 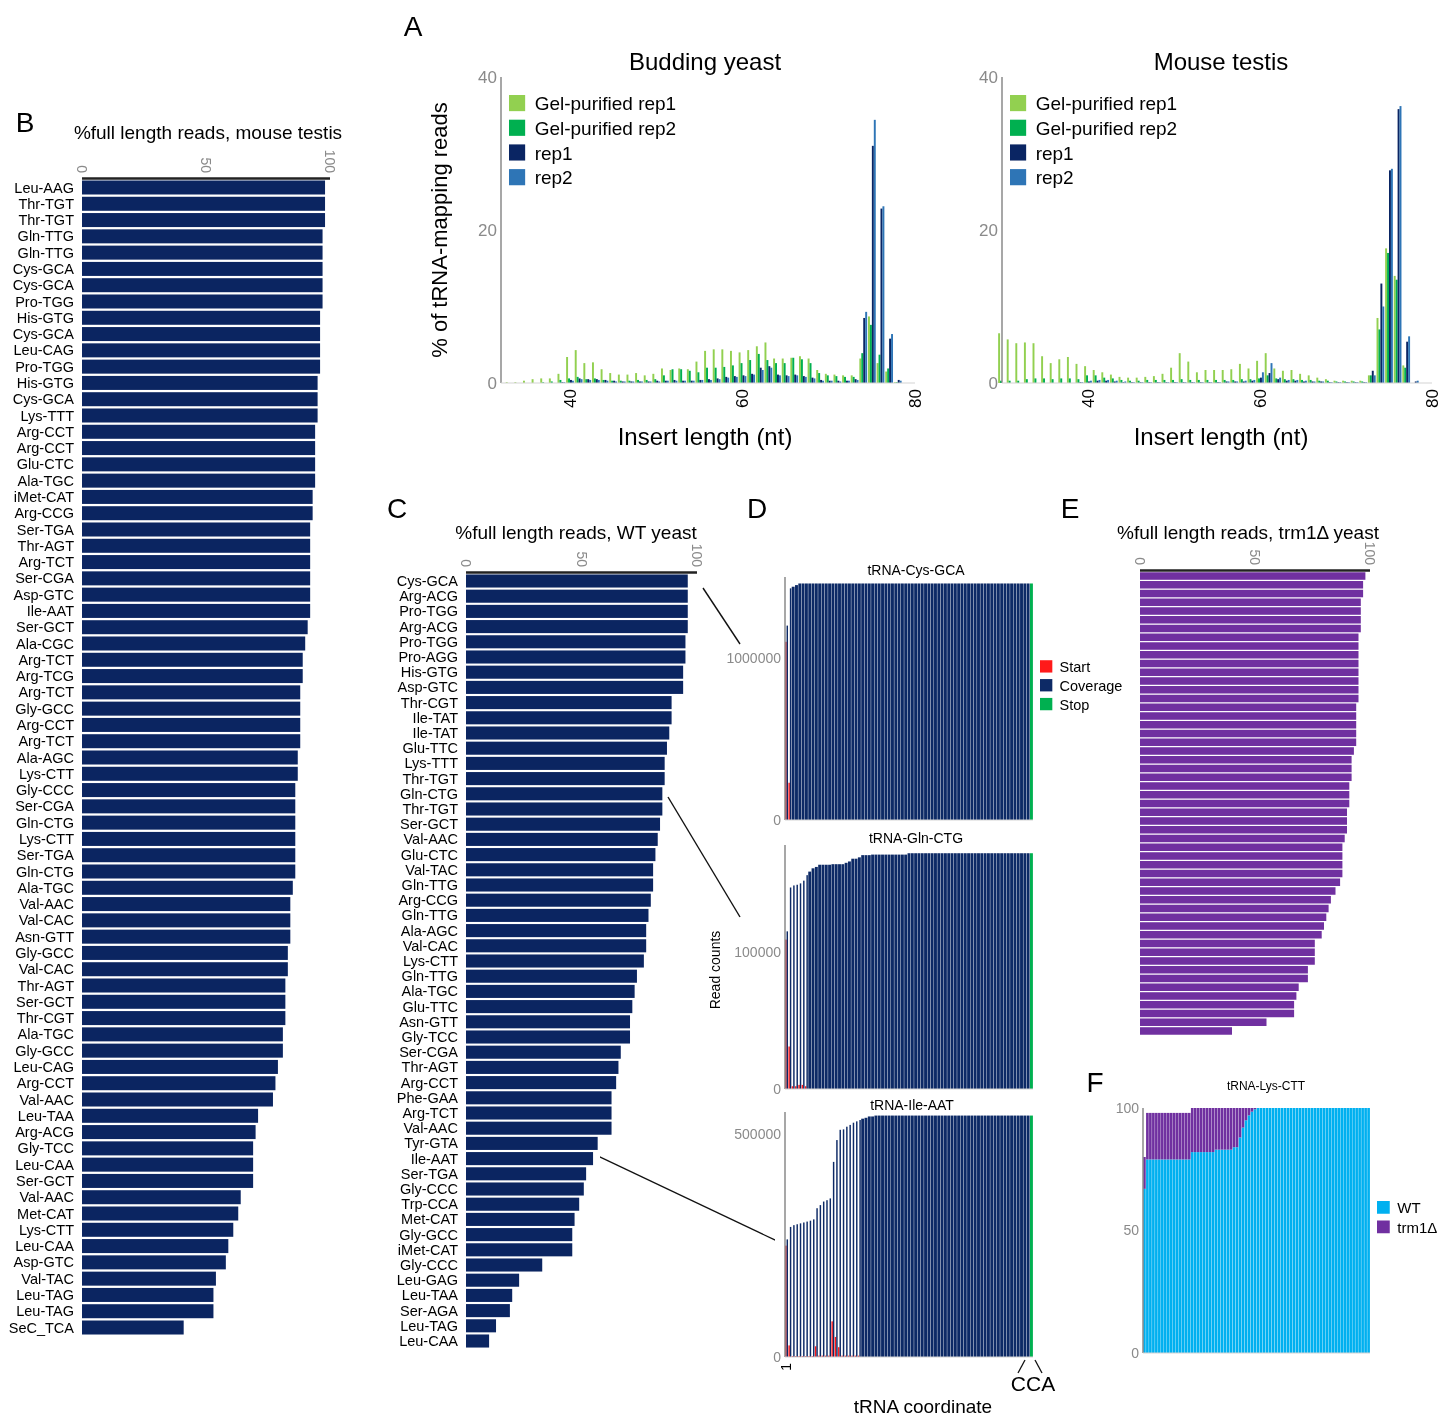 What do you see at coordinates (429, 930) in the screenshot?
I see `y-tick-label: Ala-AGC` at bounding box center [429, 930].